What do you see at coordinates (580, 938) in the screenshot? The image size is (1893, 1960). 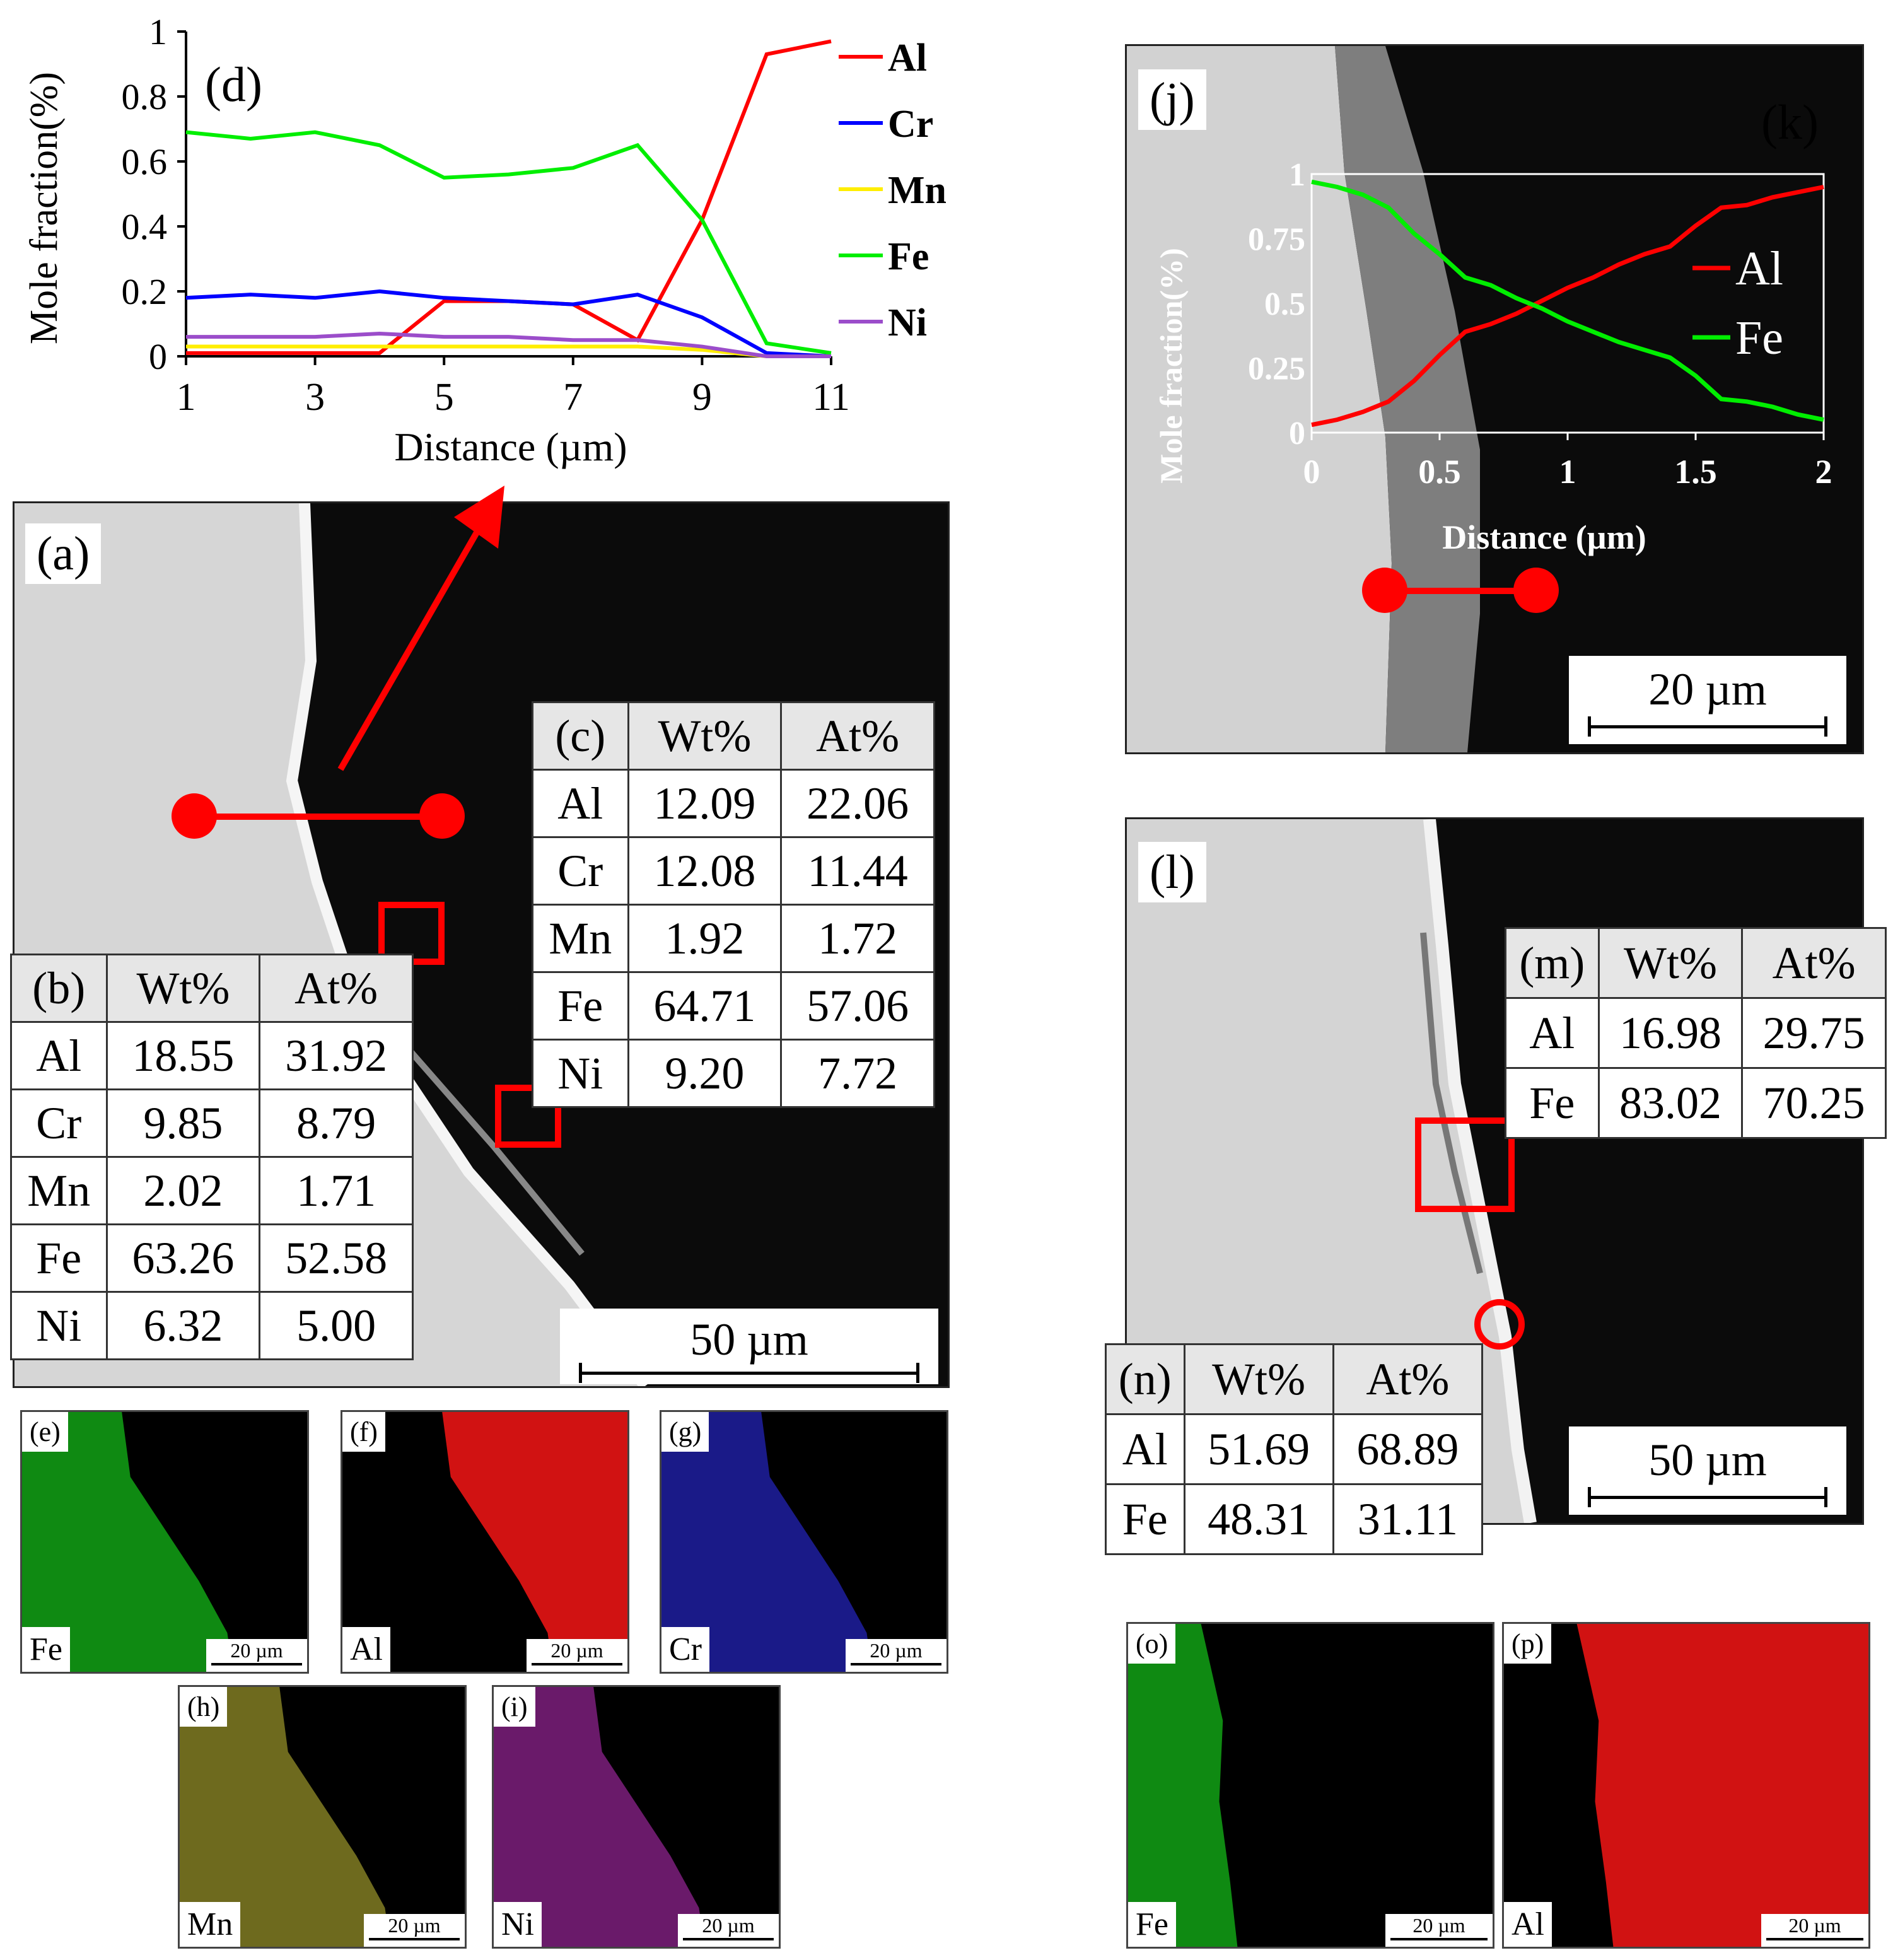 I see `table-c-cell: Mn` at bounding box center [580, 938].